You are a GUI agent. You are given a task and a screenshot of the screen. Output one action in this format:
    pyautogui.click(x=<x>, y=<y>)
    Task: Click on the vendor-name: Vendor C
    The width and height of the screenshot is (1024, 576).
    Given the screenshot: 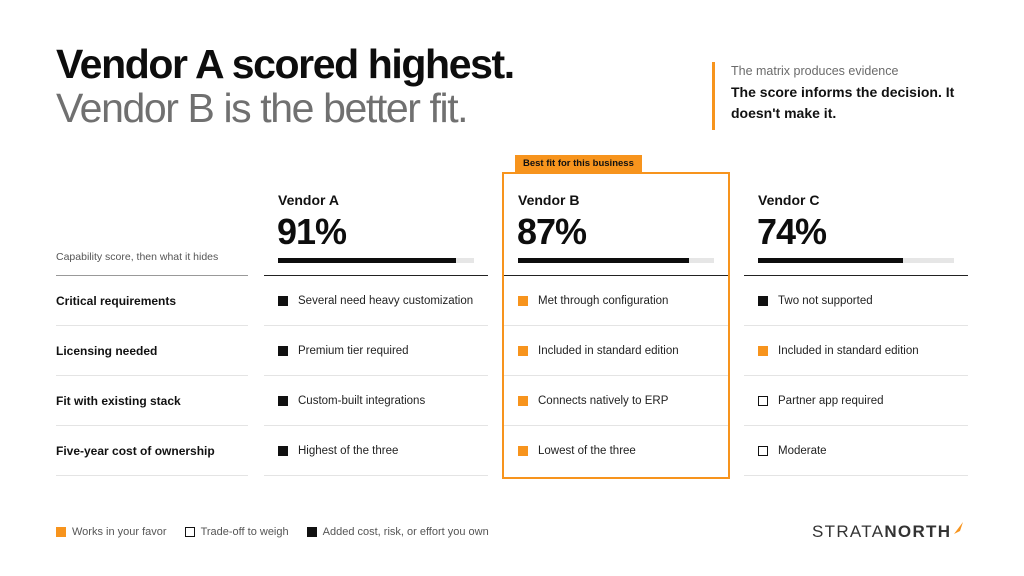 What is the action you would take?
    pyautogui.click(x=789, y=200)
    